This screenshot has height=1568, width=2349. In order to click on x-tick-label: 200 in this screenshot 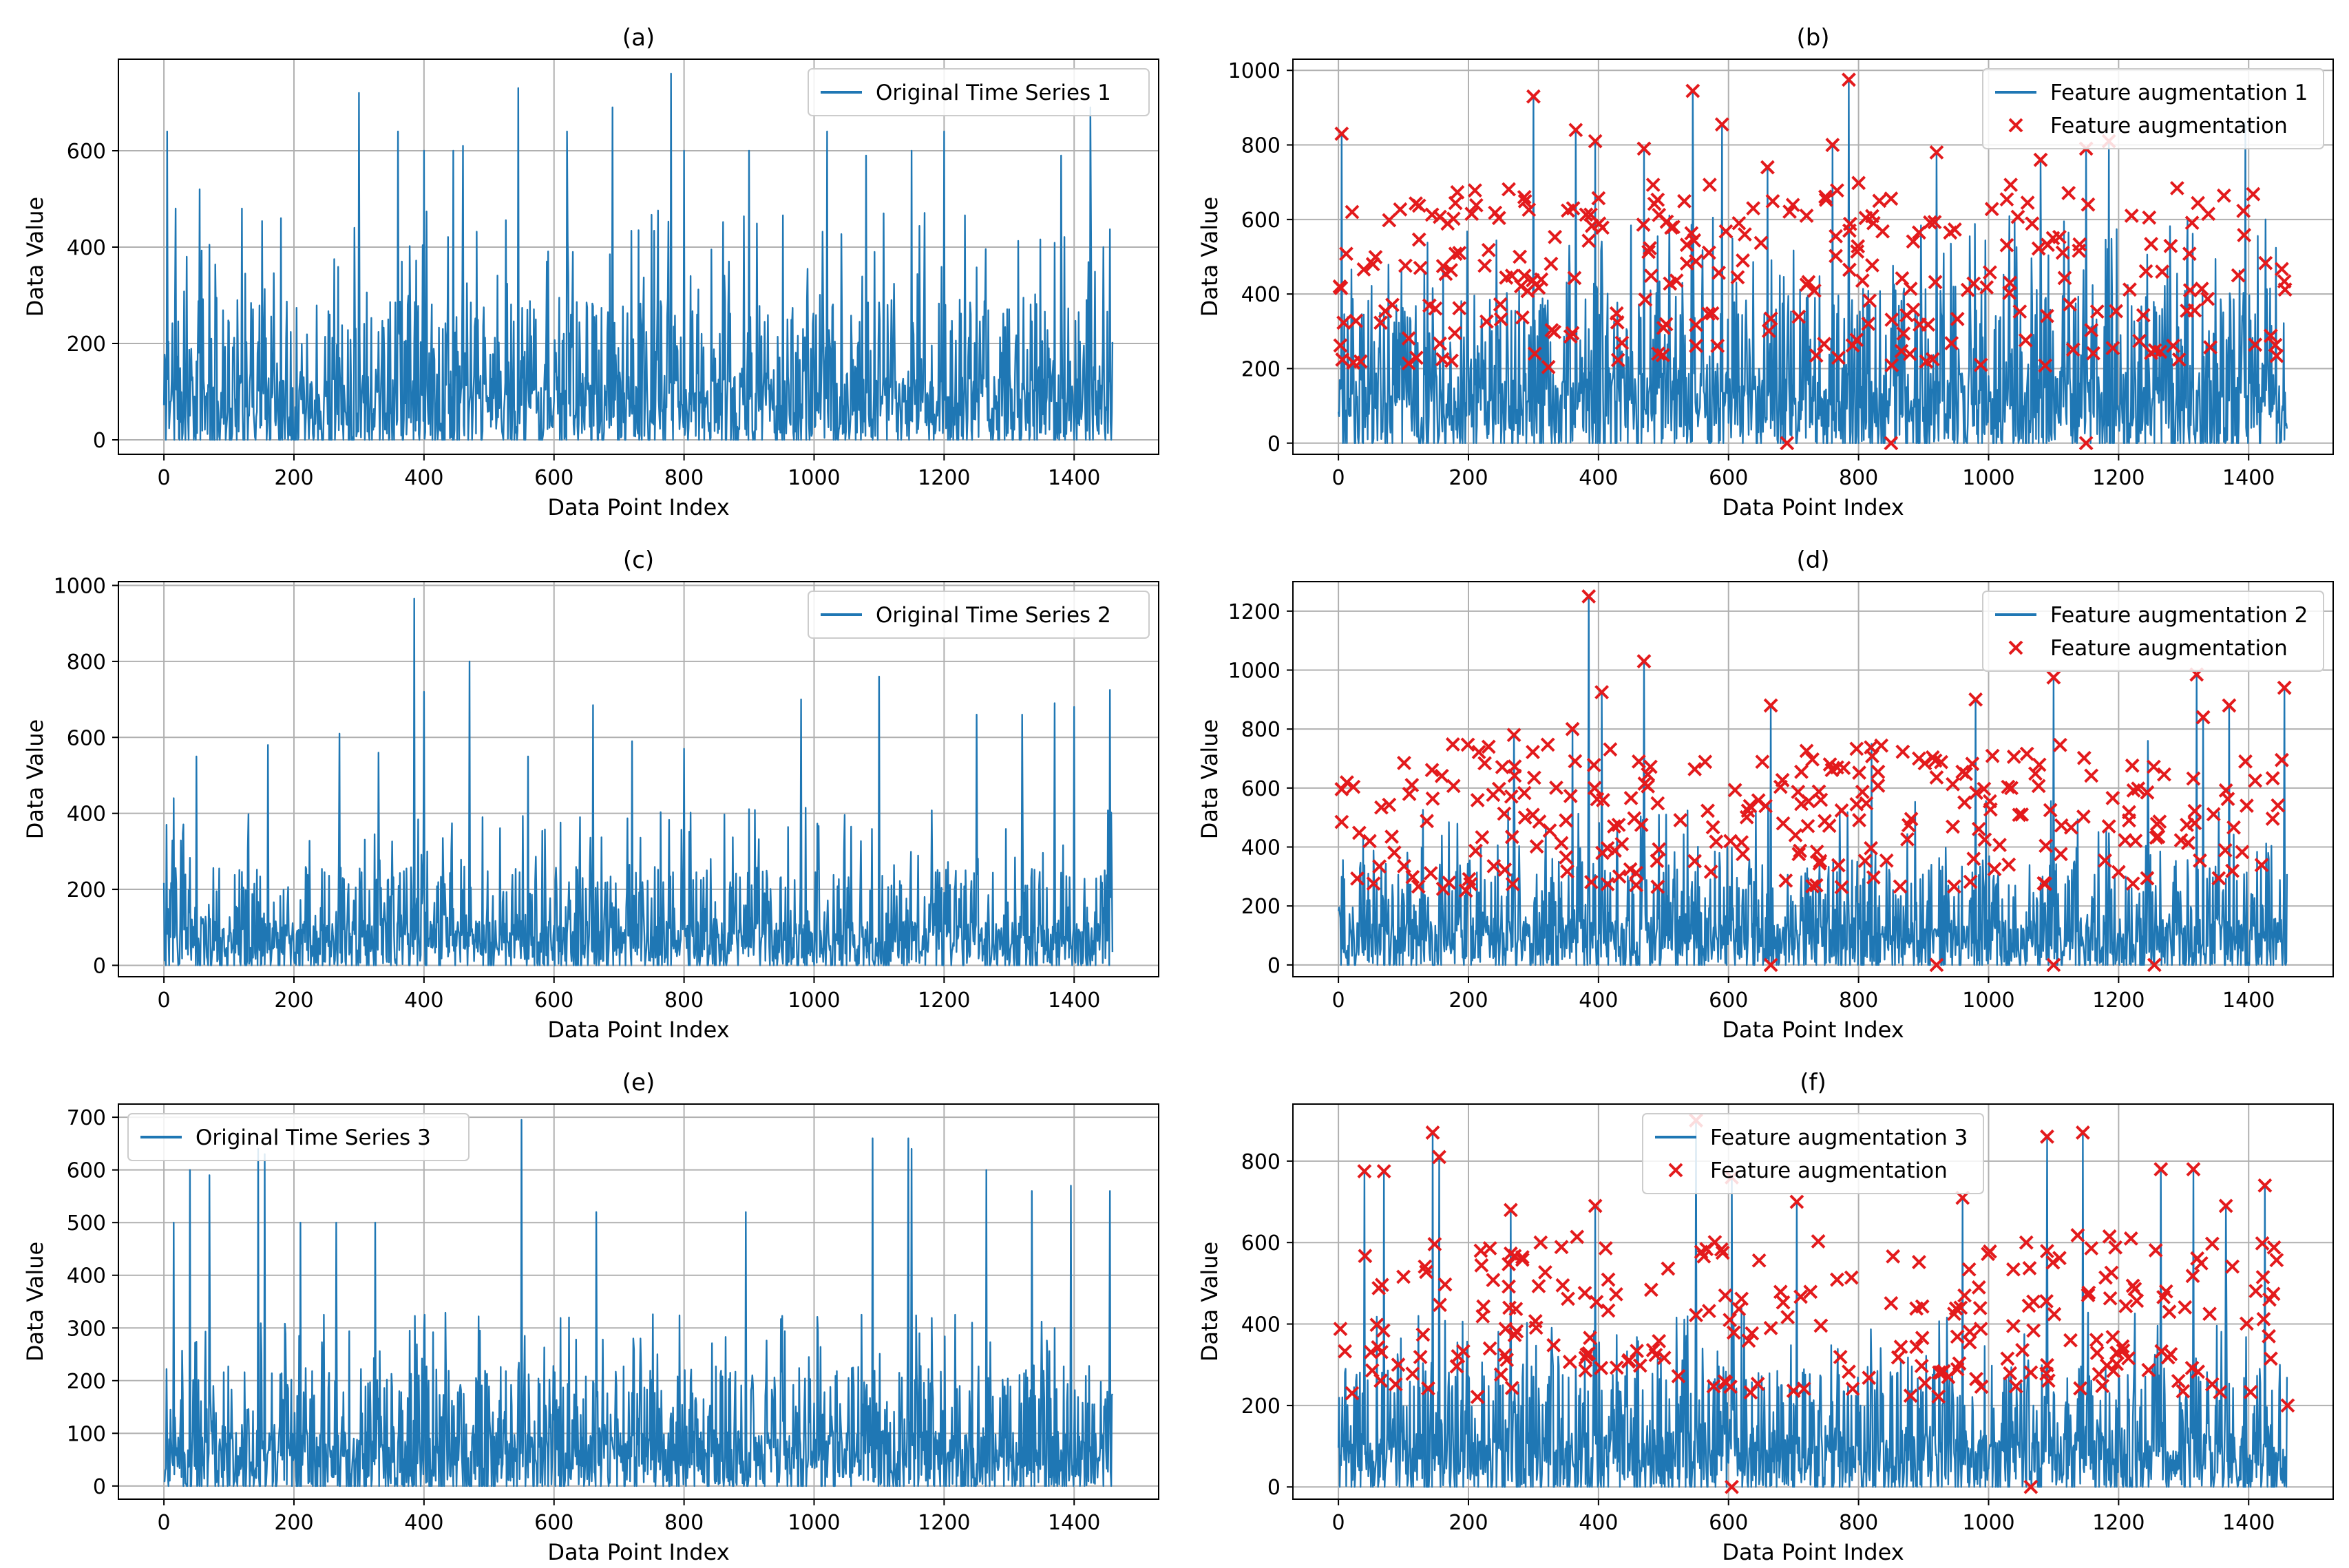, I will do `click(1468, 478)`.